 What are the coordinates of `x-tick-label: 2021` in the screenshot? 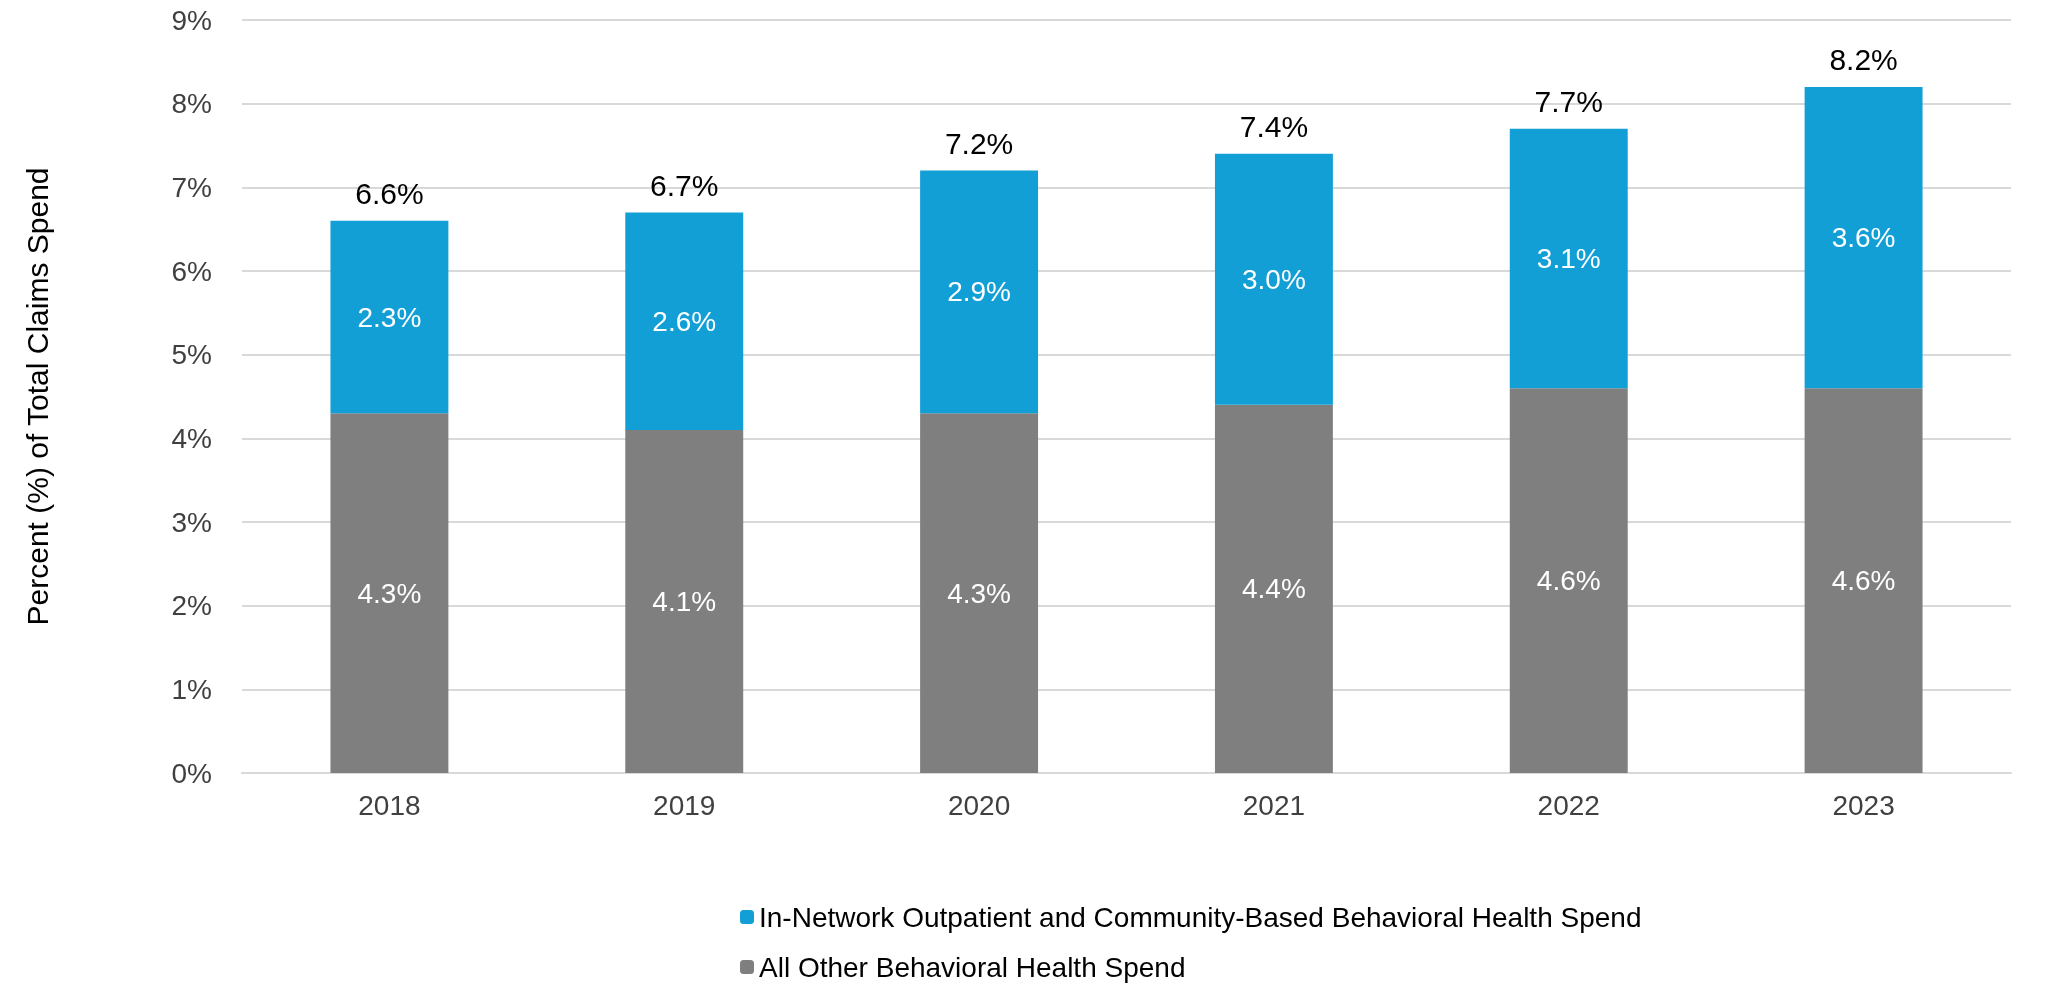 It's located at (1274, 805).